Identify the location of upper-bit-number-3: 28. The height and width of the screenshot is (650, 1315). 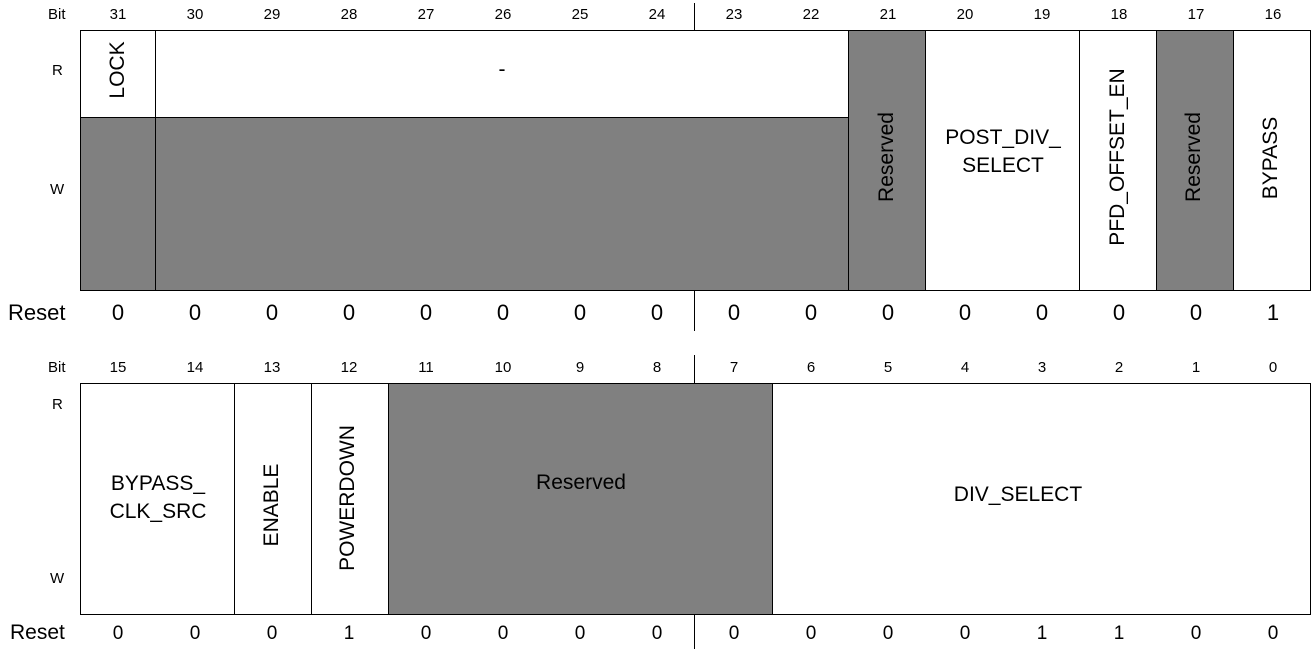
(349, 14).